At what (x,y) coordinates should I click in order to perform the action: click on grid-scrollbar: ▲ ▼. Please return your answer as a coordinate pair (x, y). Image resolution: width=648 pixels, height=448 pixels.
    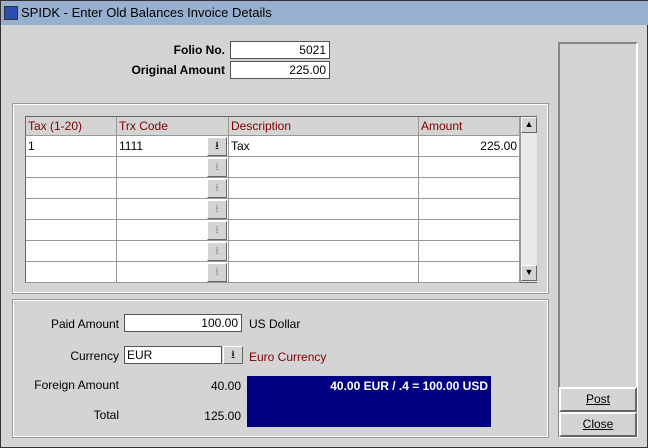
    Looking at the image, I should click on (528, 199).